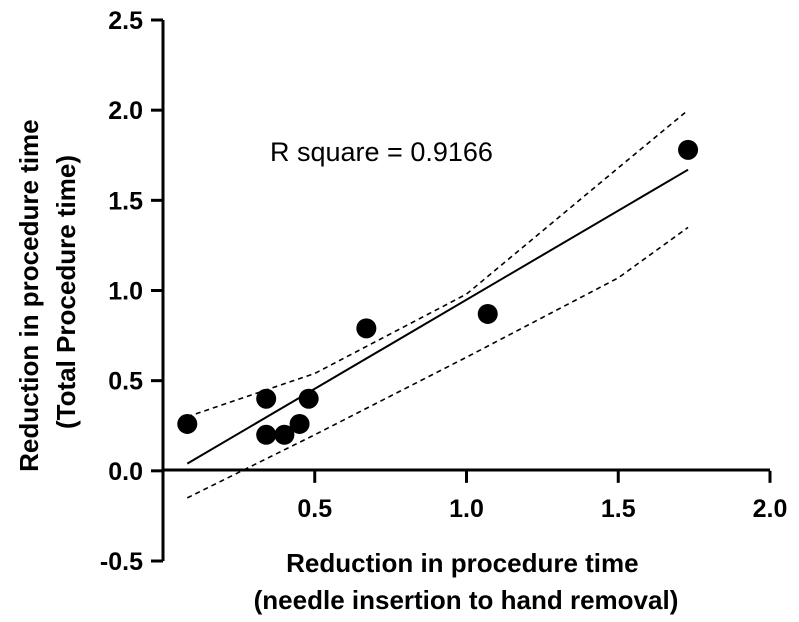 The width and height of the screenshot is (799, 622). I want to click on y-axis-title-line-1: Reduction in procedure time, so click(29, 295).